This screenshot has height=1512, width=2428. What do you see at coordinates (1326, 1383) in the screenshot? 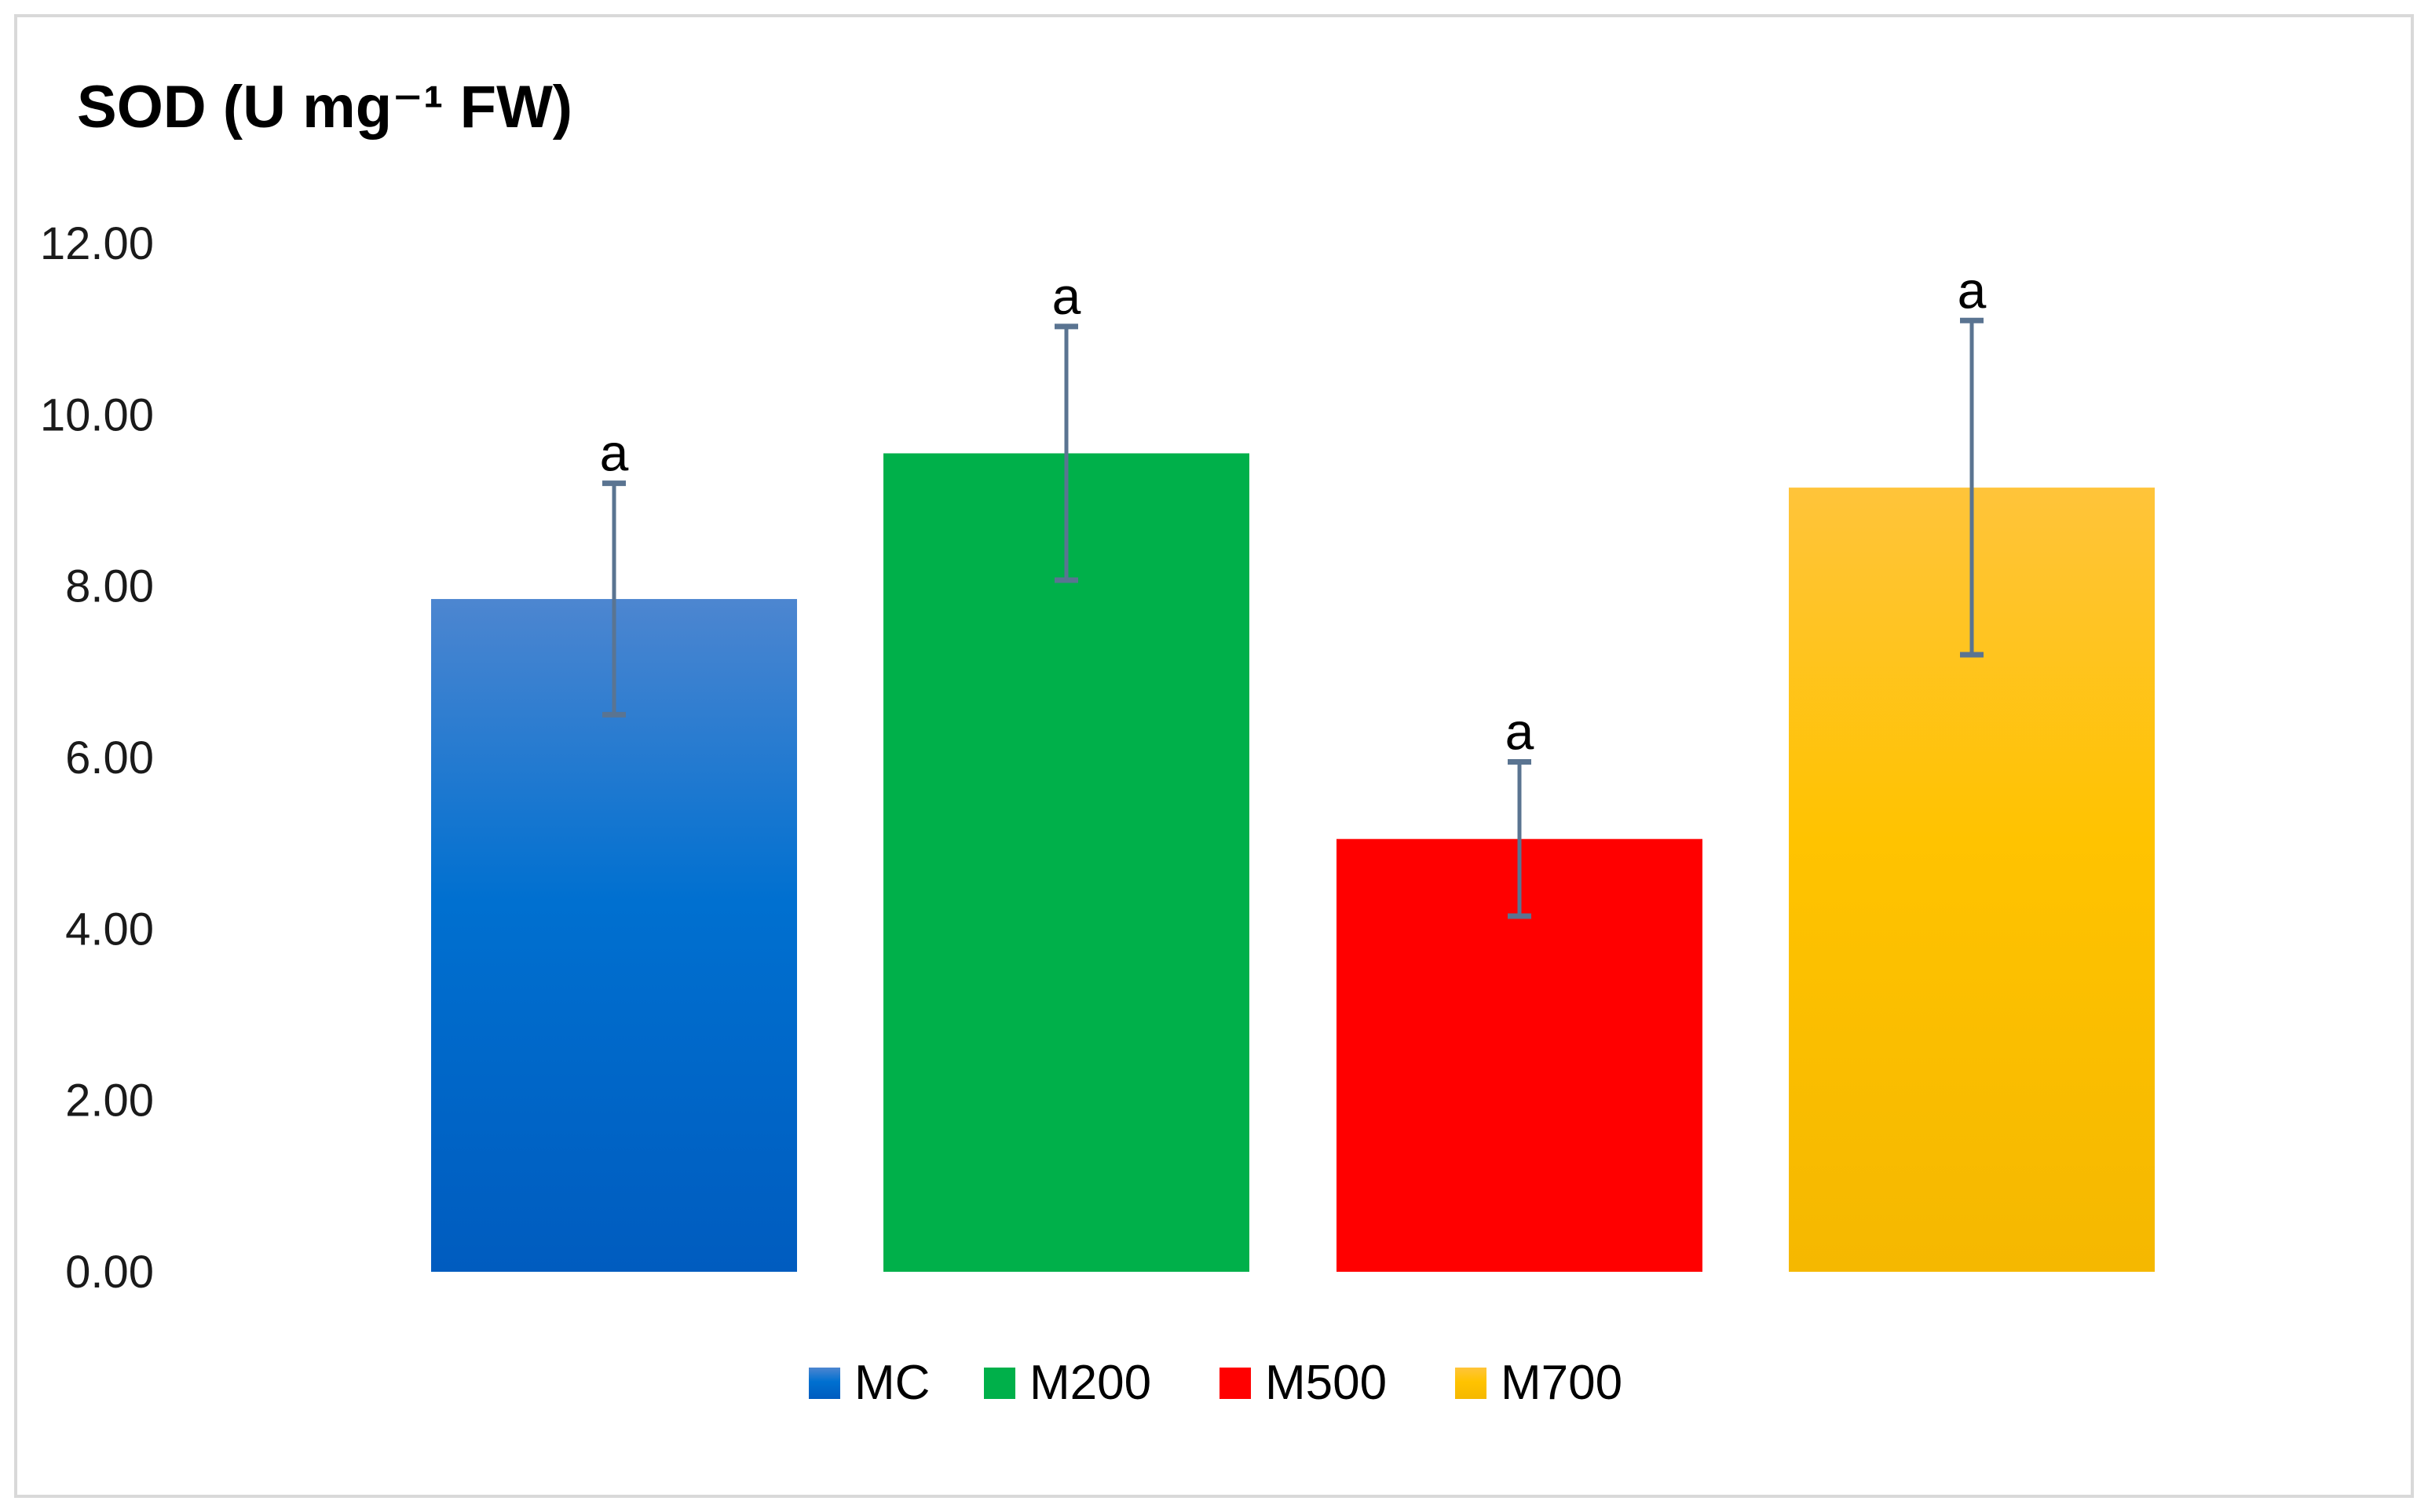
I see `legend-label-m500: M500` at bounding box center [1326, 1383].